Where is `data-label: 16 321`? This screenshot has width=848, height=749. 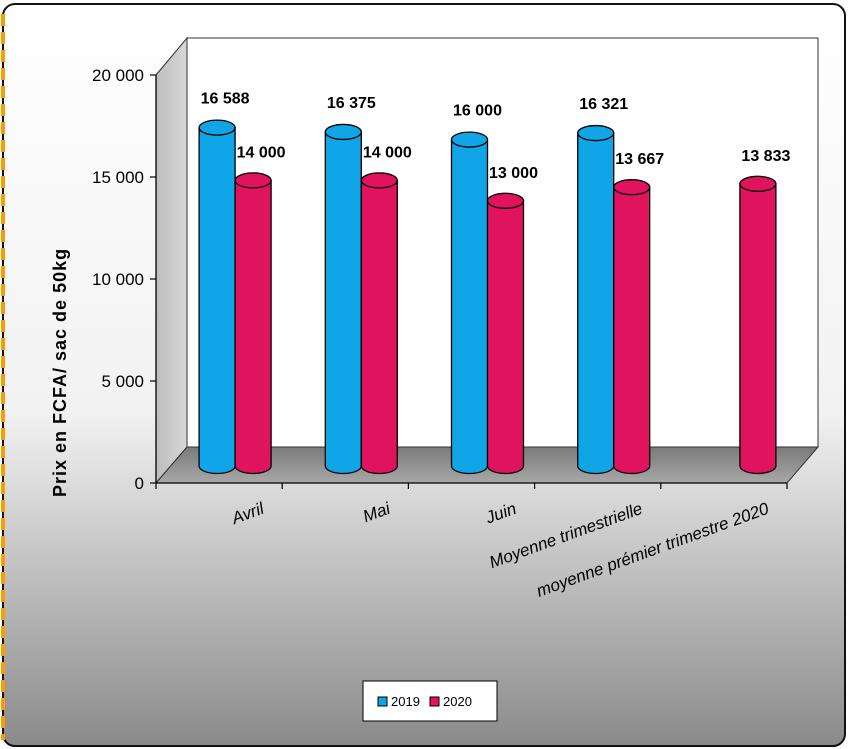 data-label: 16 321 is located at coordinates (603, 104).